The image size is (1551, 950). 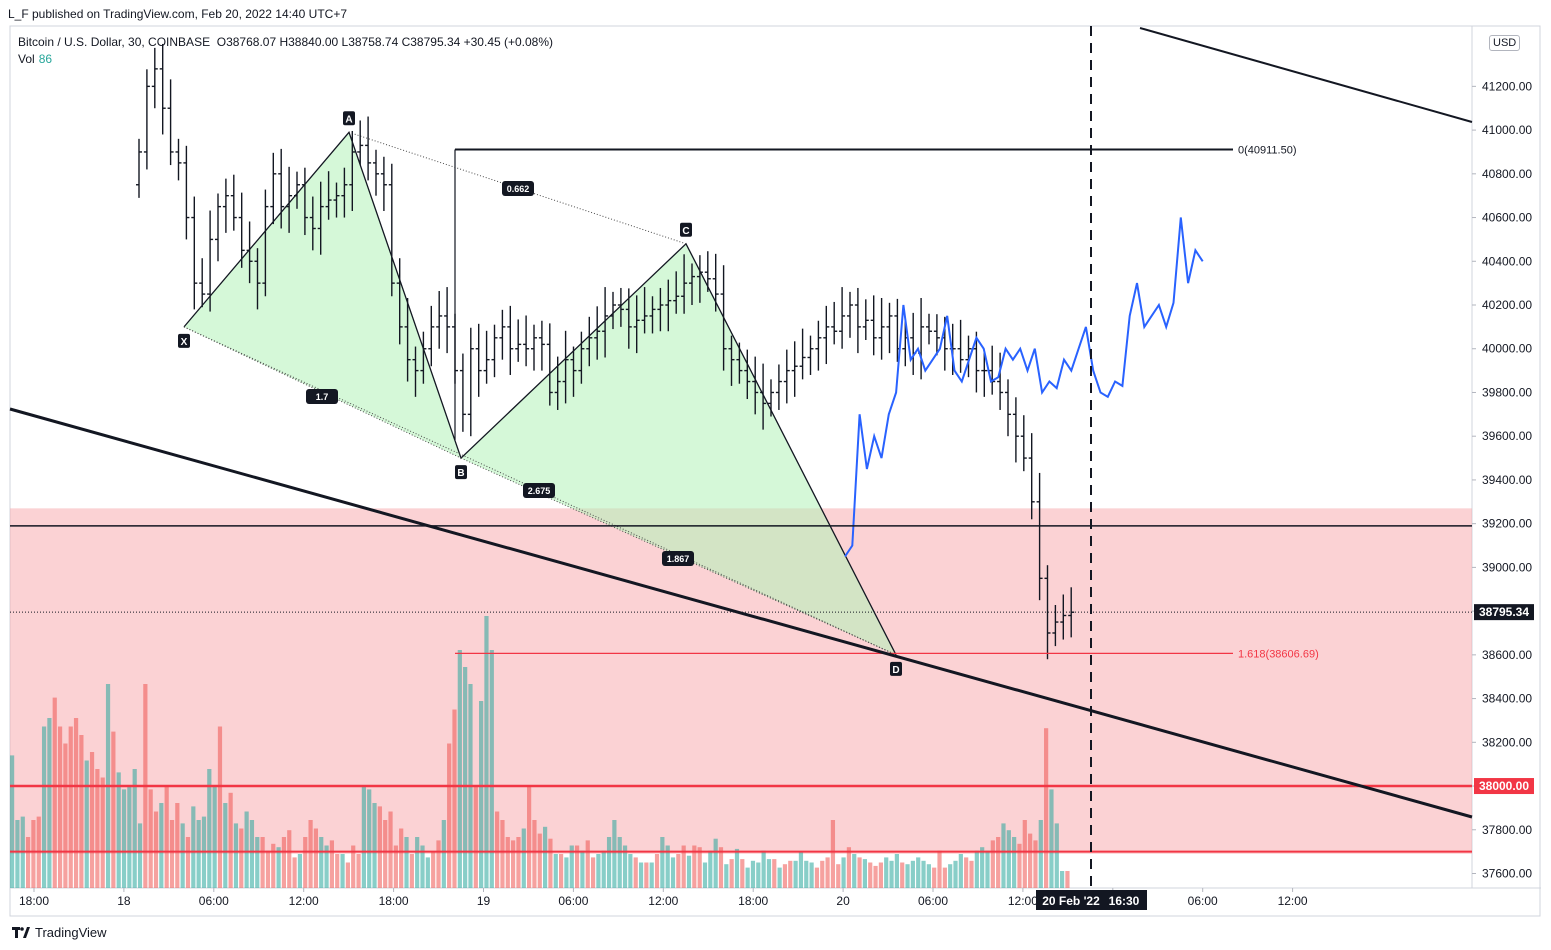 What do you see at coordinates (1507, 392) in the screenshot?
I see `price-tick-label: 39800.00` at bounding box center [1507, 392].